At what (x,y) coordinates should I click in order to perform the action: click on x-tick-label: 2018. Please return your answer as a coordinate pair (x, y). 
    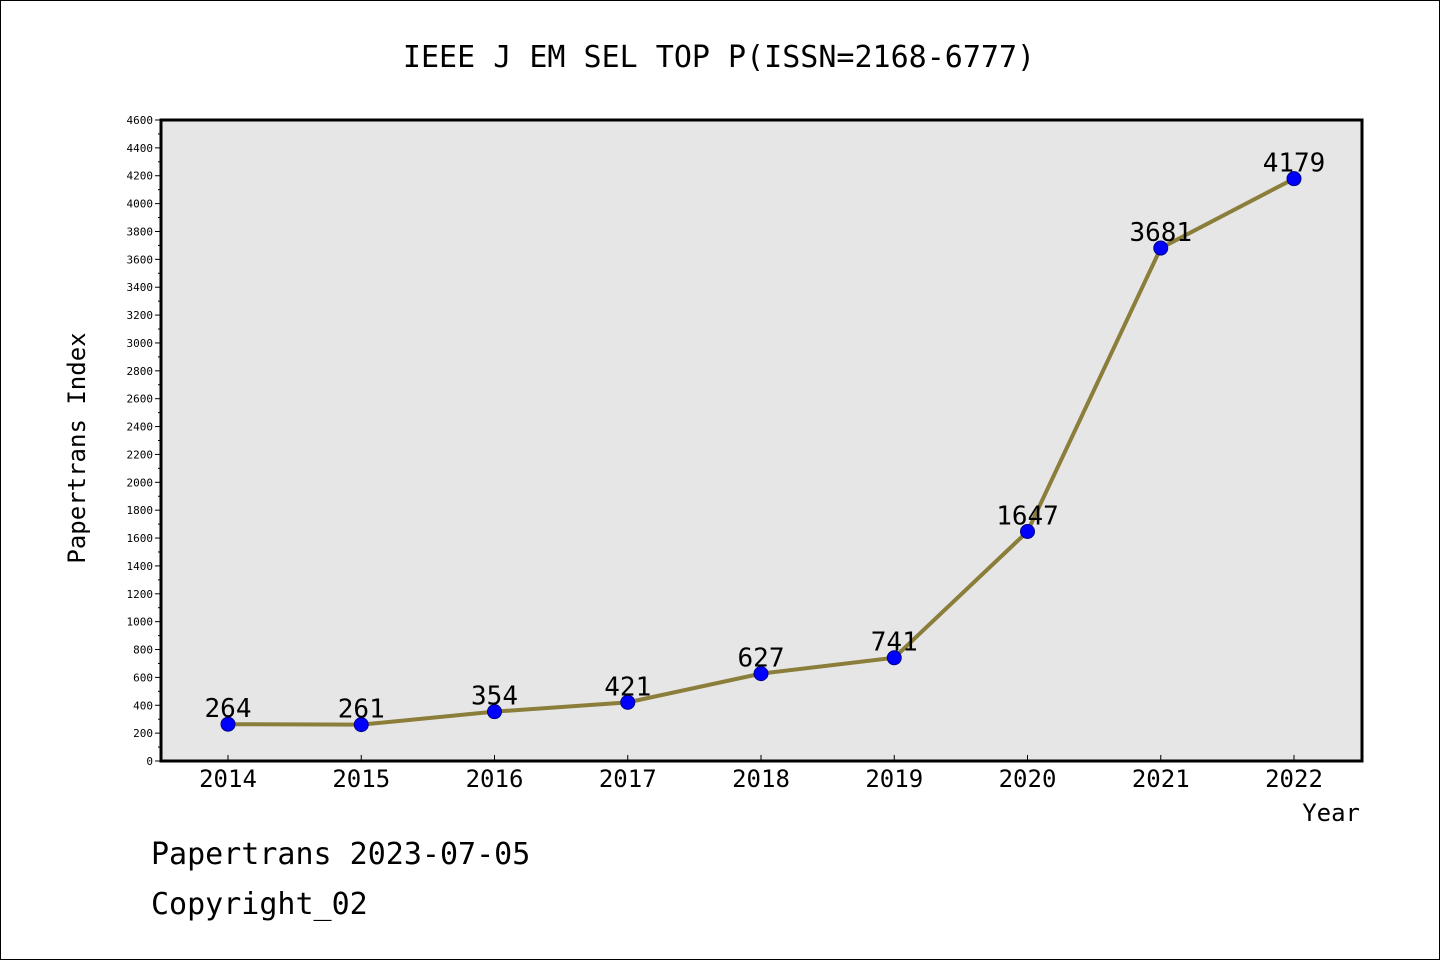
    Looking at the image, I should click on (761, 779).